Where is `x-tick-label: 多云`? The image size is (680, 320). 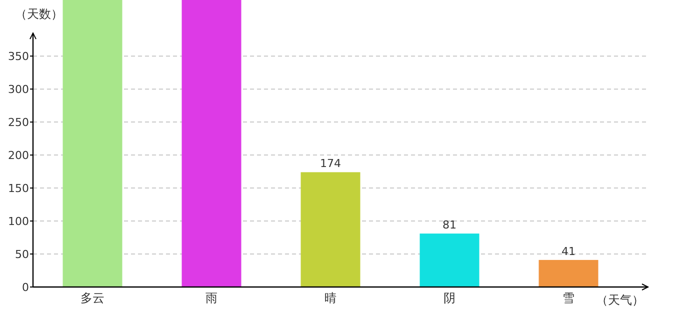 x-tick-label: 多云 is located at coordinates (92, 298).